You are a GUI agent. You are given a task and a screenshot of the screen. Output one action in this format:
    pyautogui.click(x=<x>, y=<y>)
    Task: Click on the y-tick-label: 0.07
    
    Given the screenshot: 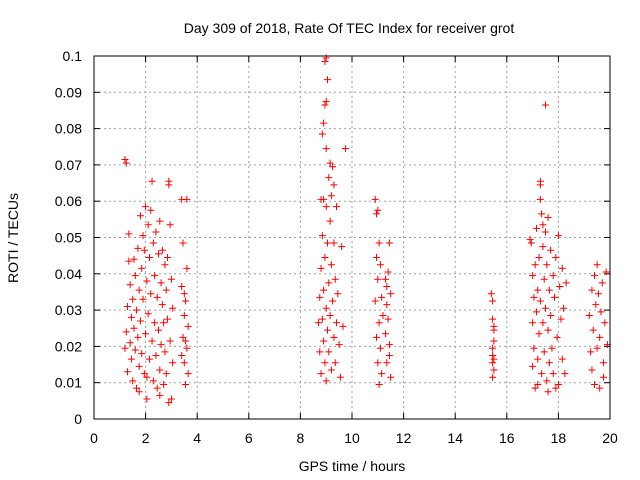 What is the action you would take?
    pyautogui.click(x=68, y=165)
    